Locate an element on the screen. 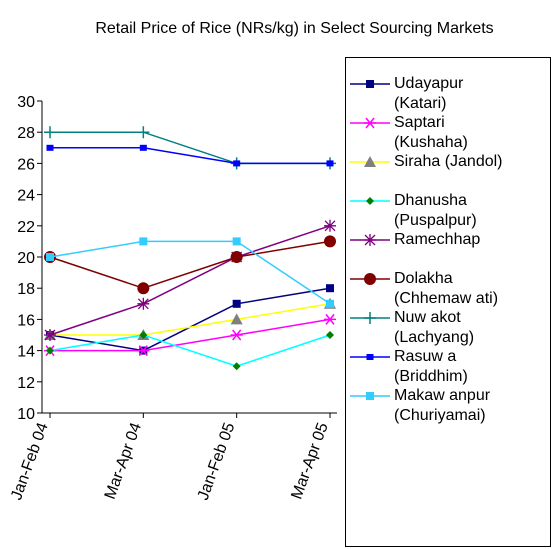 The image size is (557, 549). legend-item: Udayapur (Katari) is located at coordinates (449, 91).